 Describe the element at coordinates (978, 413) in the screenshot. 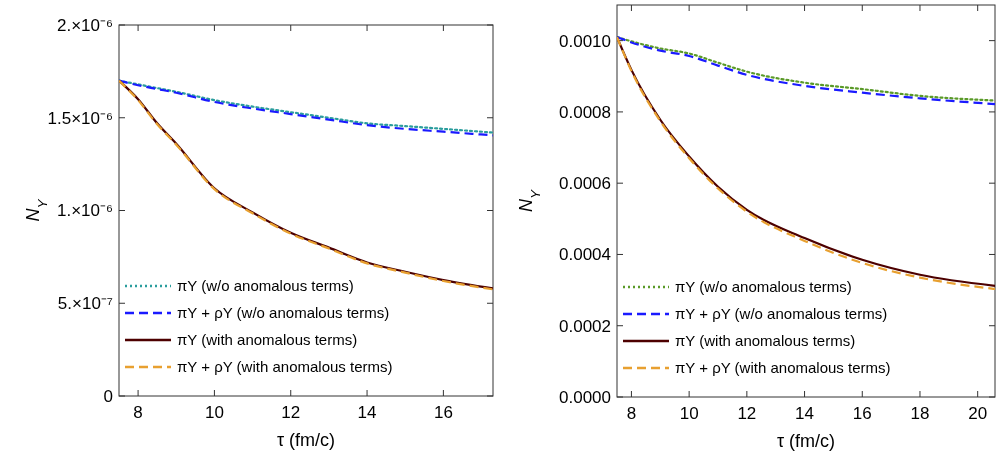

I see `x-tick-label: 20` at that location.